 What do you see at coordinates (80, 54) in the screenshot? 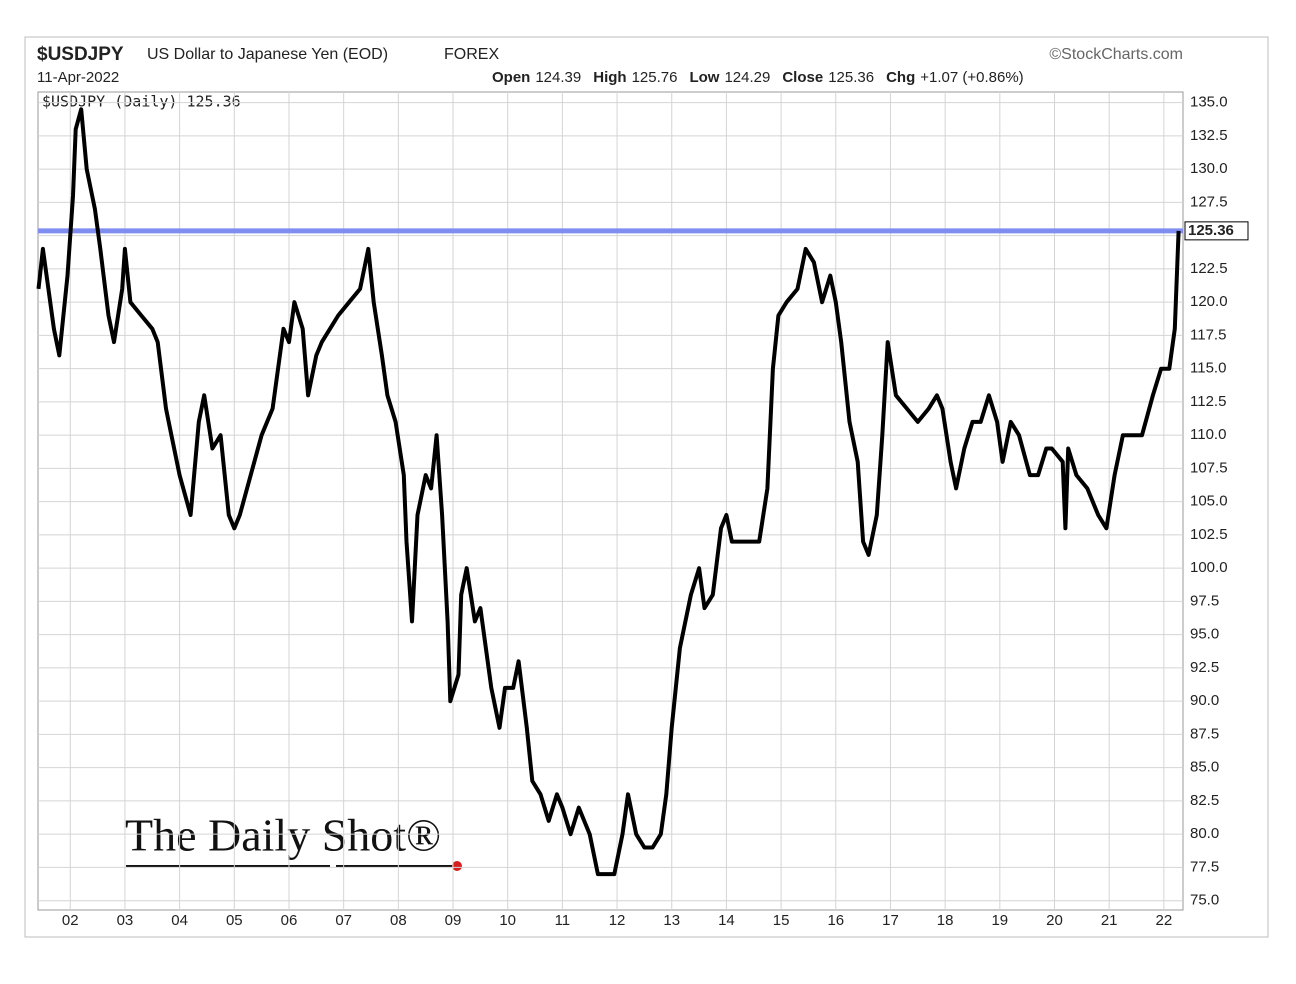
I see `chart-title: $USDJPY` at bounding box center [80, 54].